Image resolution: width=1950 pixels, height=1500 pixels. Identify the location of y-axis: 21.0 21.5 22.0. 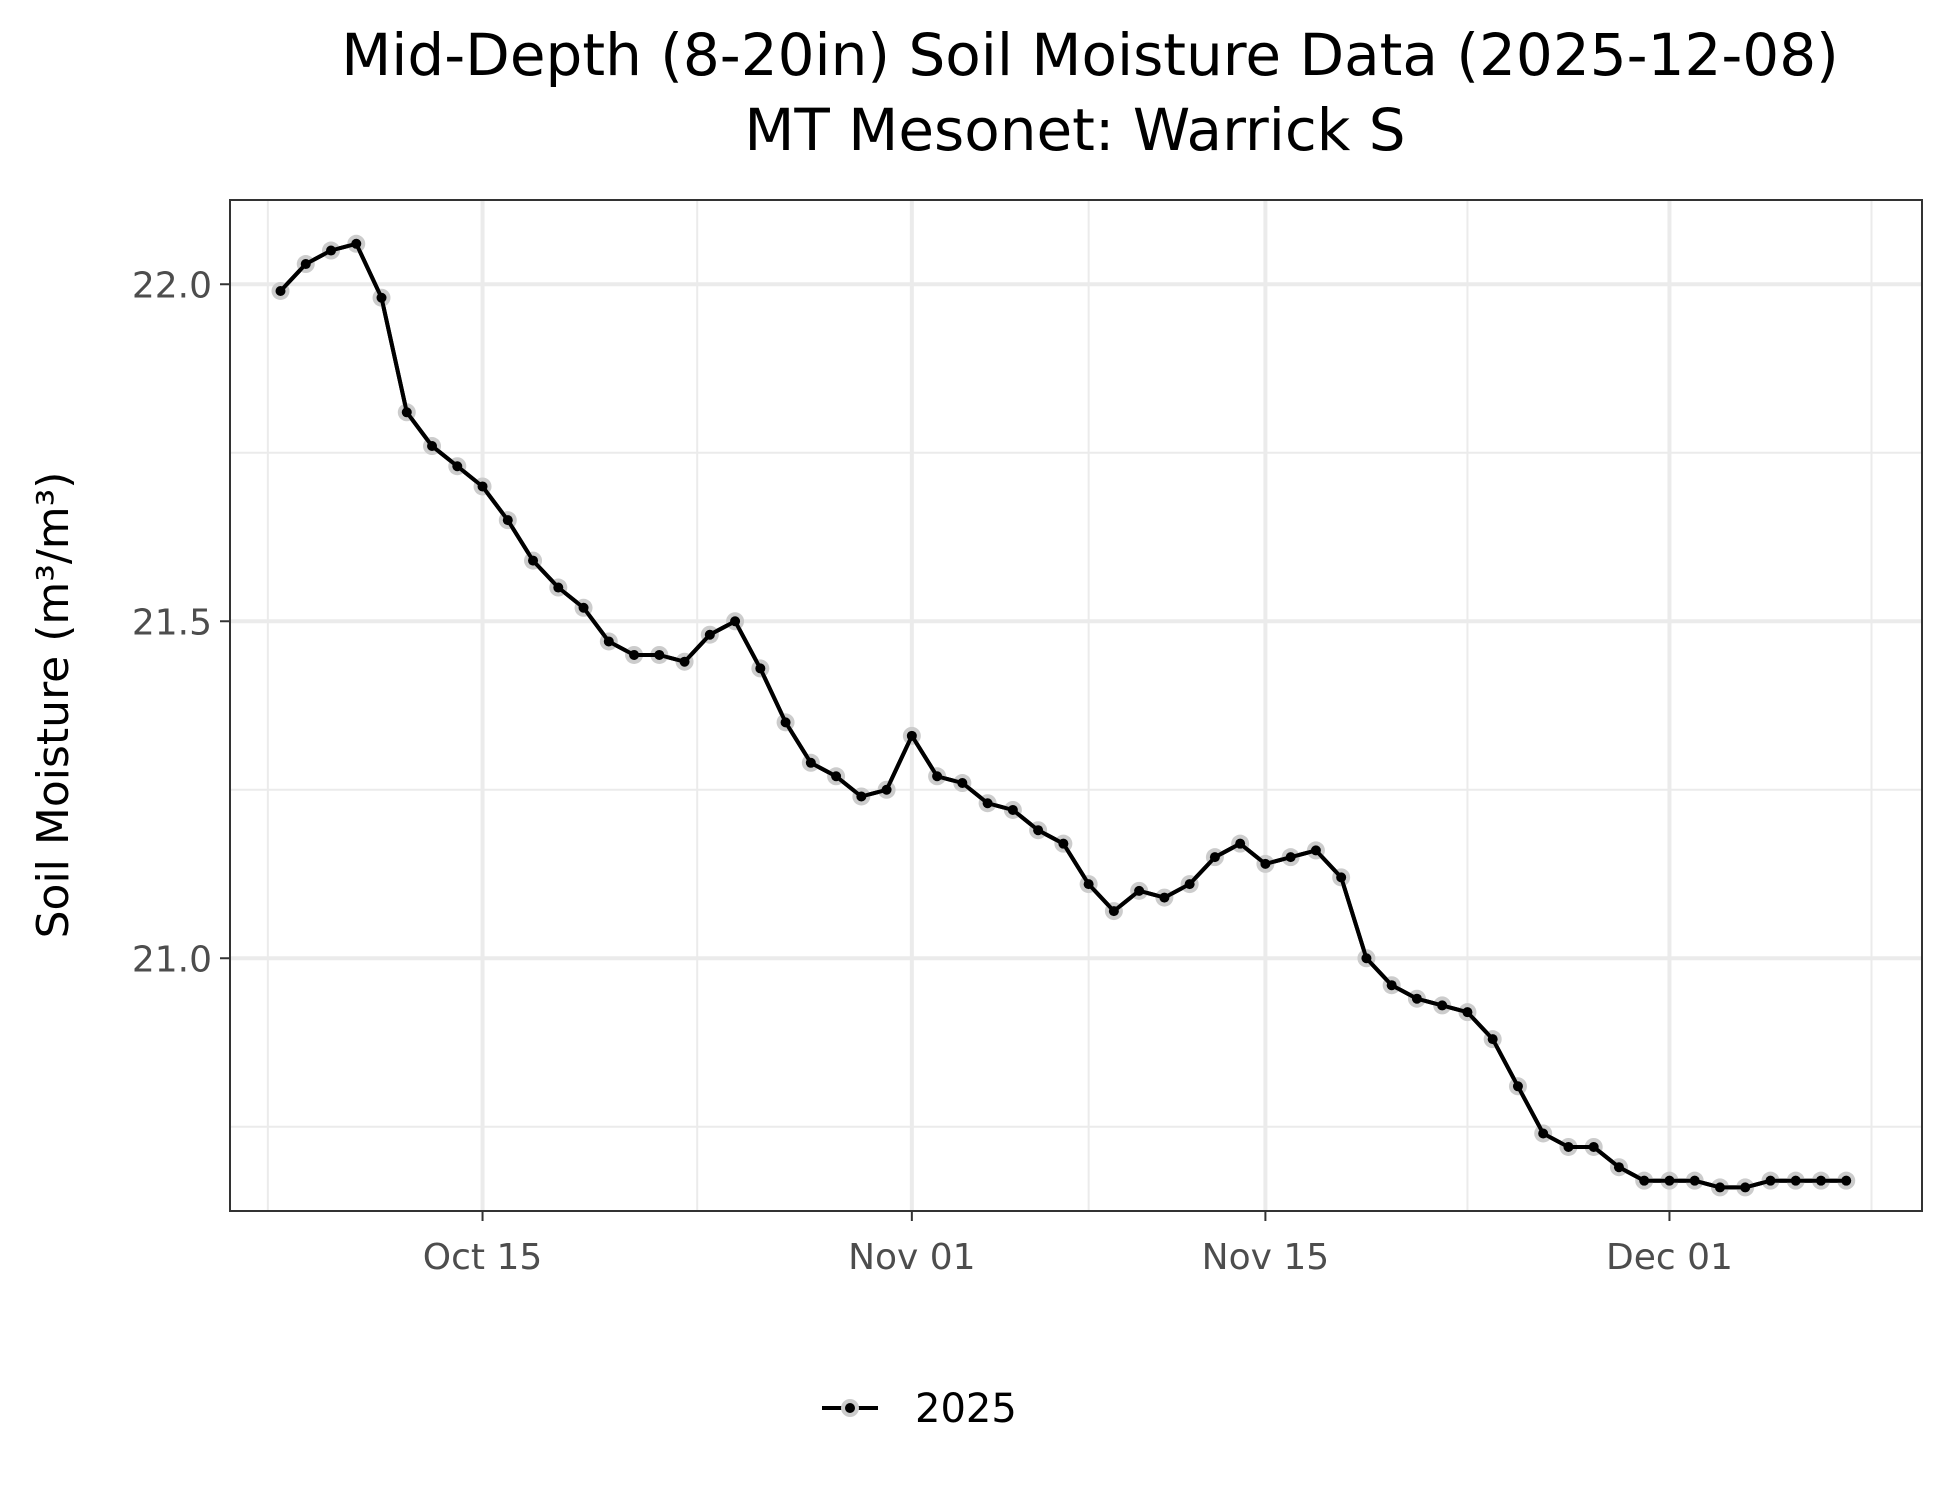
(181, 622).